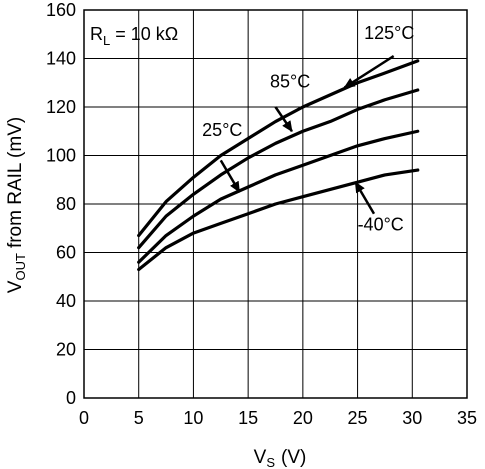 The image size is (485, 469). I want to click on y-tick-label: 80, so click(66, 204).